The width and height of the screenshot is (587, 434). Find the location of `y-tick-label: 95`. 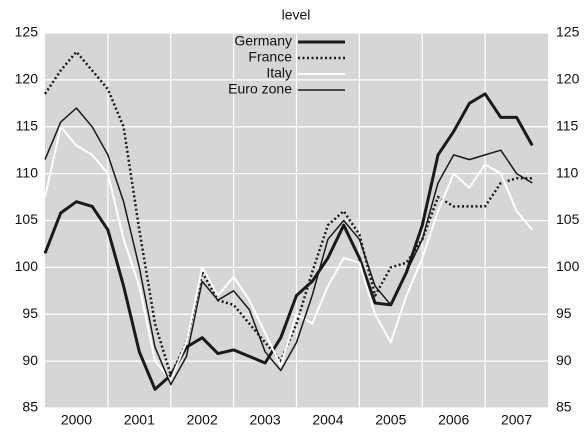

y-tick-label: 95 is located at coordinates (30, 313).